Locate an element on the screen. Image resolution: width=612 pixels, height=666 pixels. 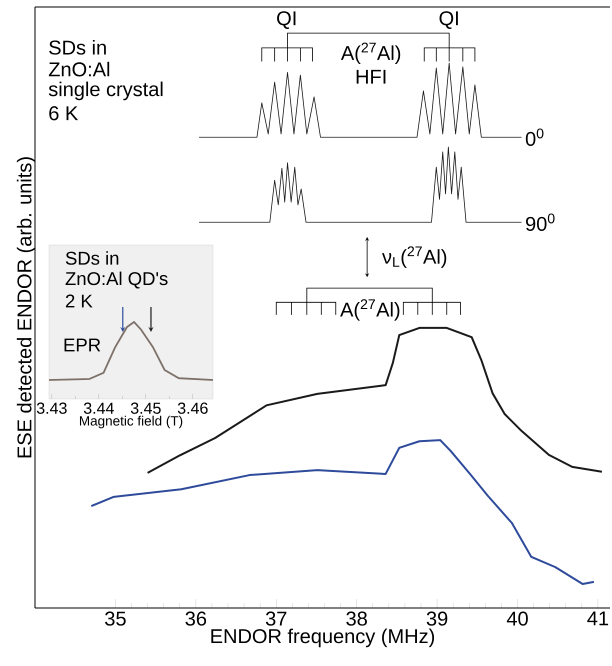
text: SDs in is located at coordinates (77, 47).